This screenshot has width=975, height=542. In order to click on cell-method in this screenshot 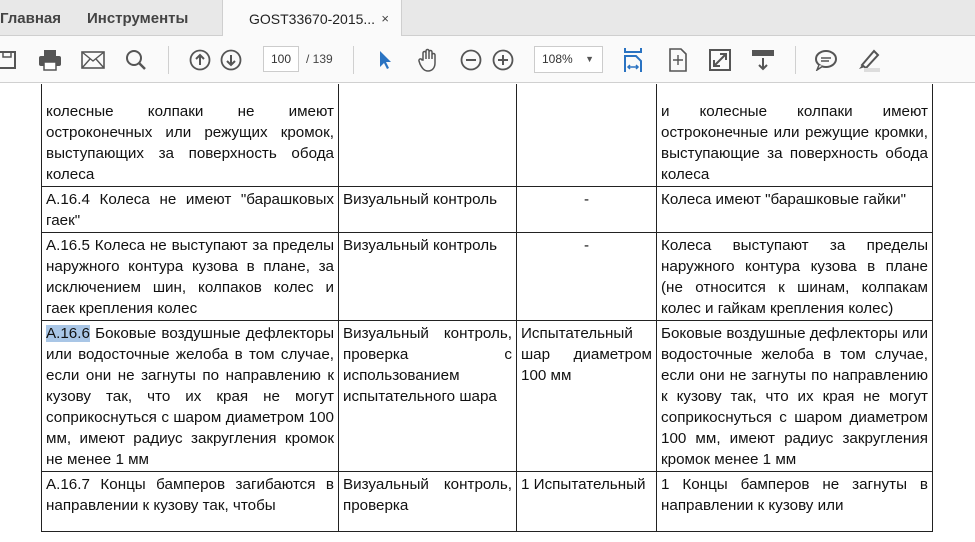, I will do `click(427, 135)`.